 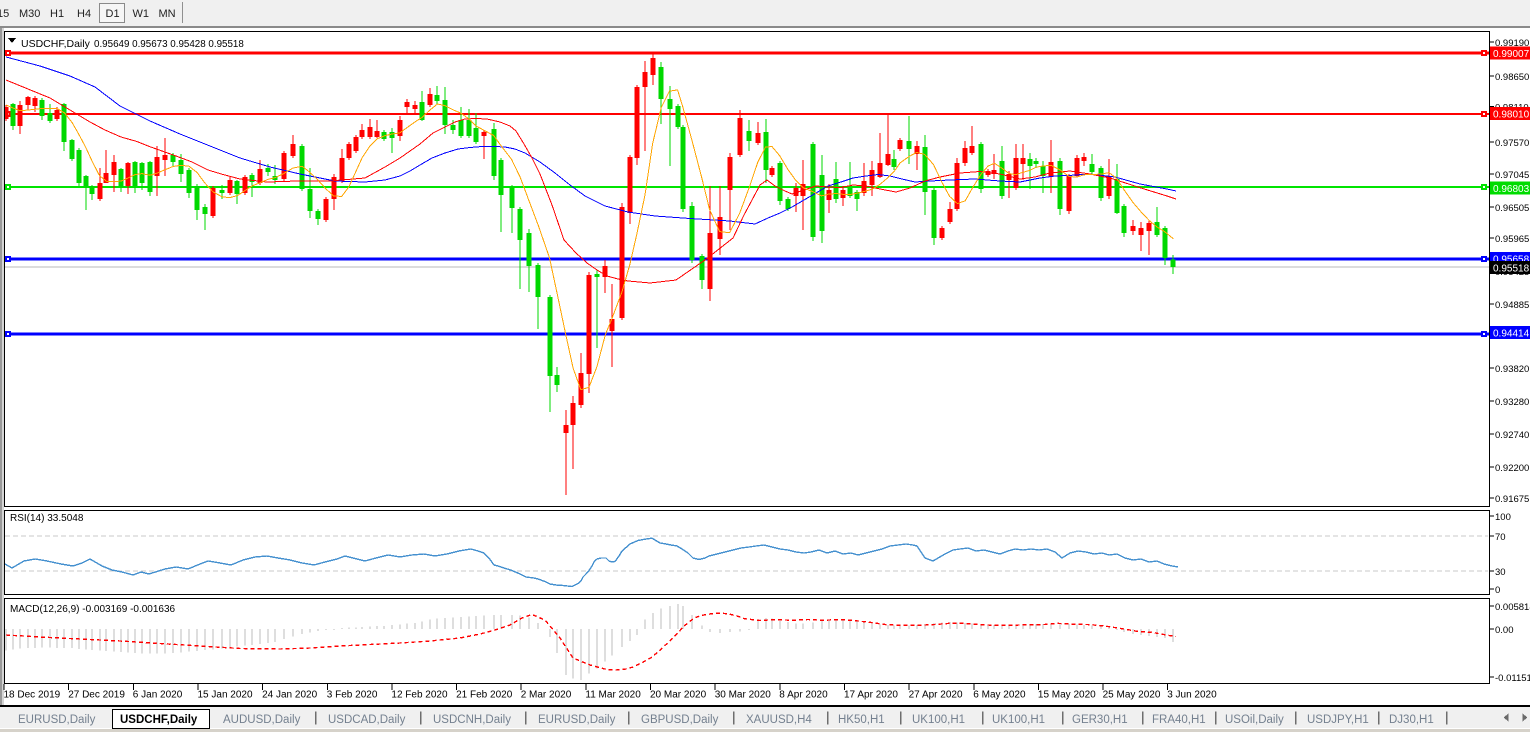 What do you see at coordinates (1512, 77) in the screenshot?
I see `svg-text: 0.98650` at bounding box center [1512, 77].